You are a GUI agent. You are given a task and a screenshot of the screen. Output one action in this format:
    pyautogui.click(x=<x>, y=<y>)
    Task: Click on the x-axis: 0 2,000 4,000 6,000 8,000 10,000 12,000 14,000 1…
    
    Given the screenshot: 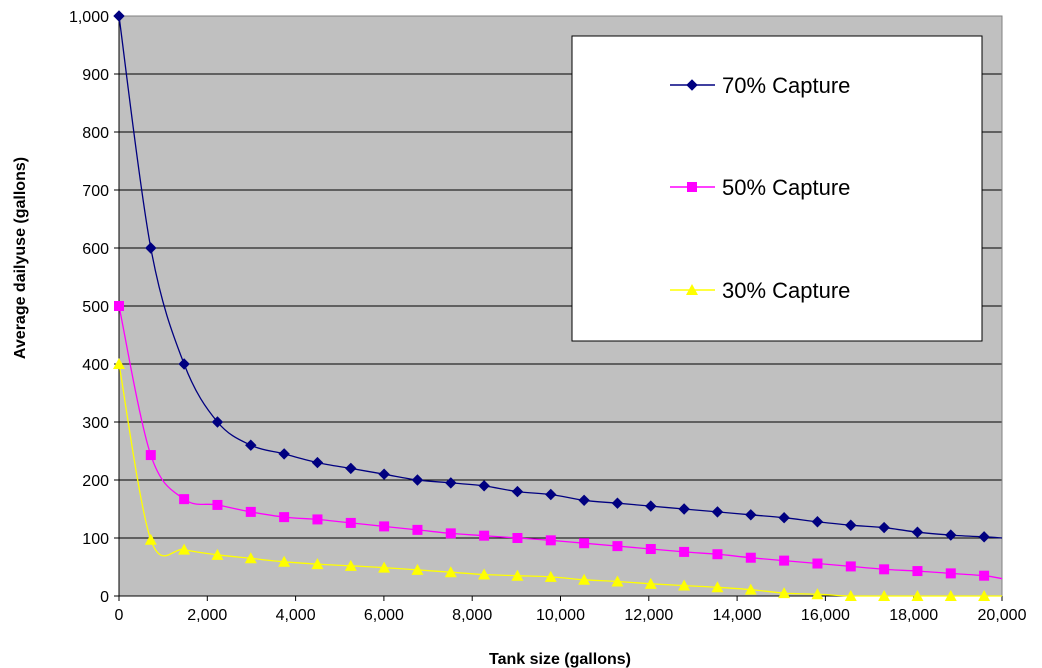 What is the action you would take?
    pyautogui.click(x=571, y=609)
    